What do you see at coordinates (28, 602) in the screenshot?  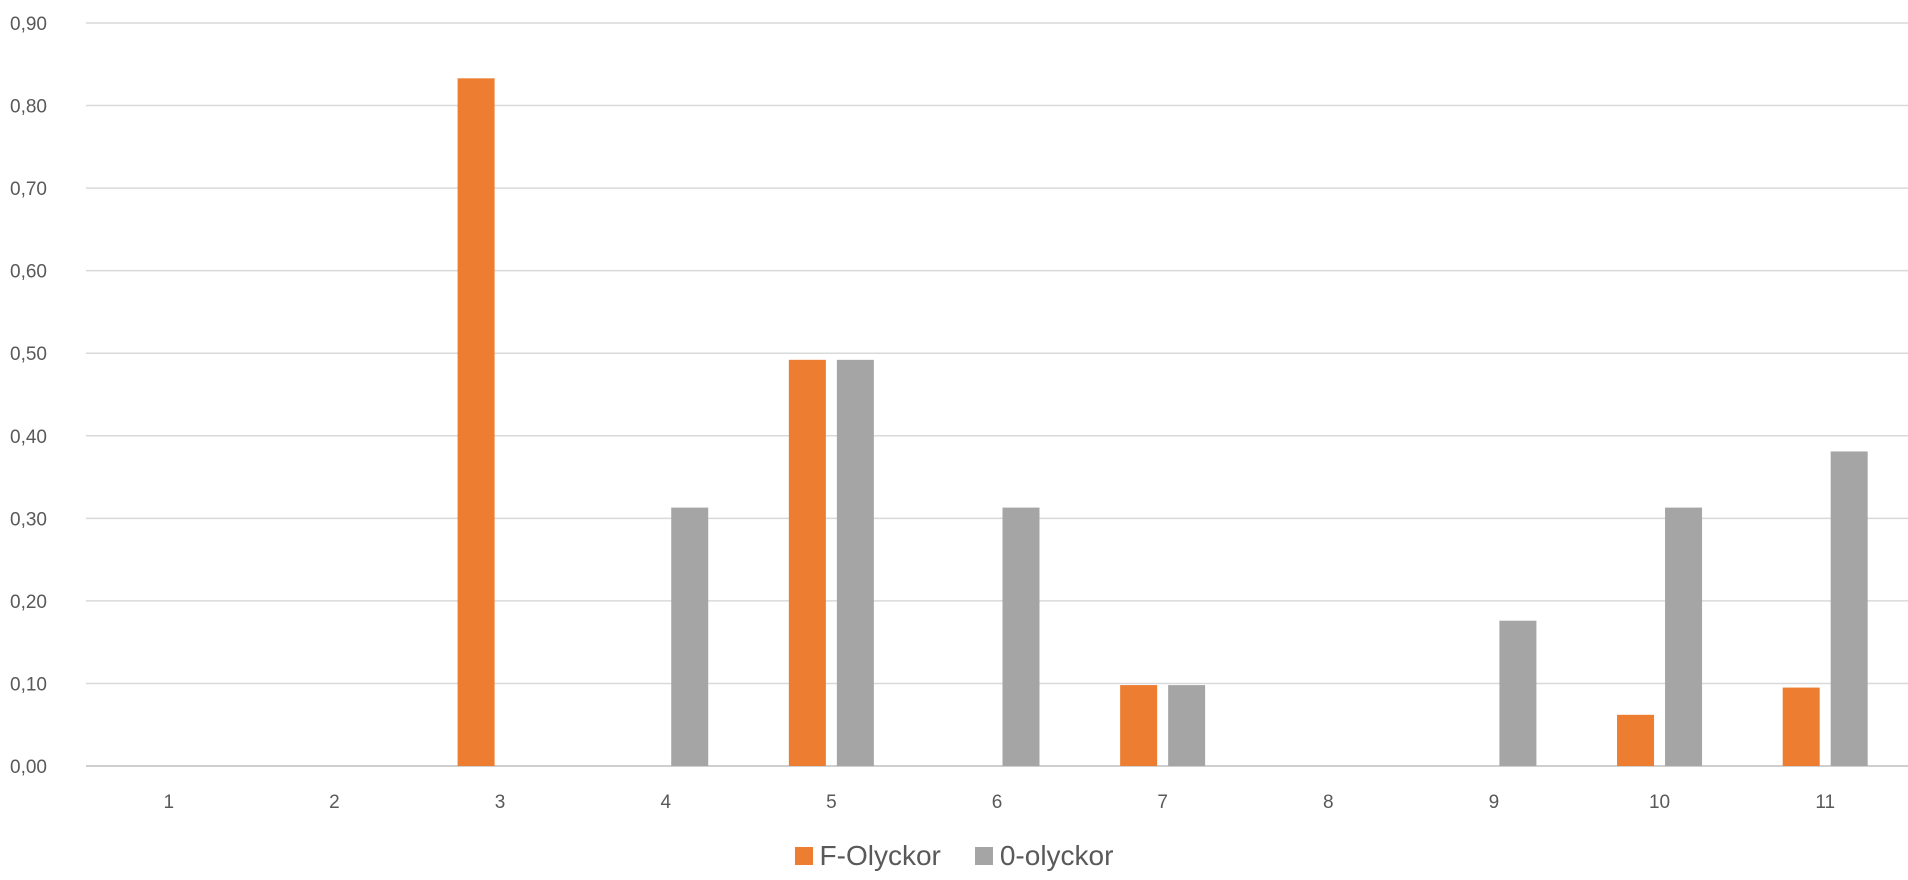 I see `y-tick-label: 0,20` at bounding box center [28, 602].